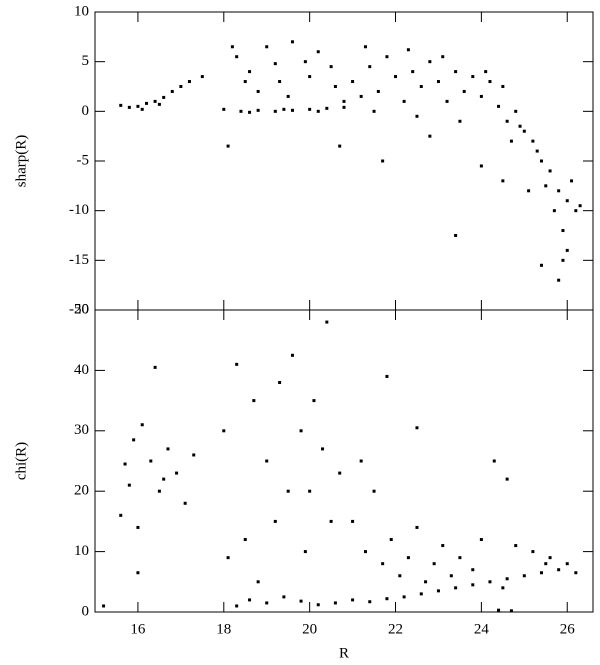 This screenshot has width=600, height=665. Describe the element at coordinates (81, 370) in the screenshot. I see `y-tick-label: 40` at that location.